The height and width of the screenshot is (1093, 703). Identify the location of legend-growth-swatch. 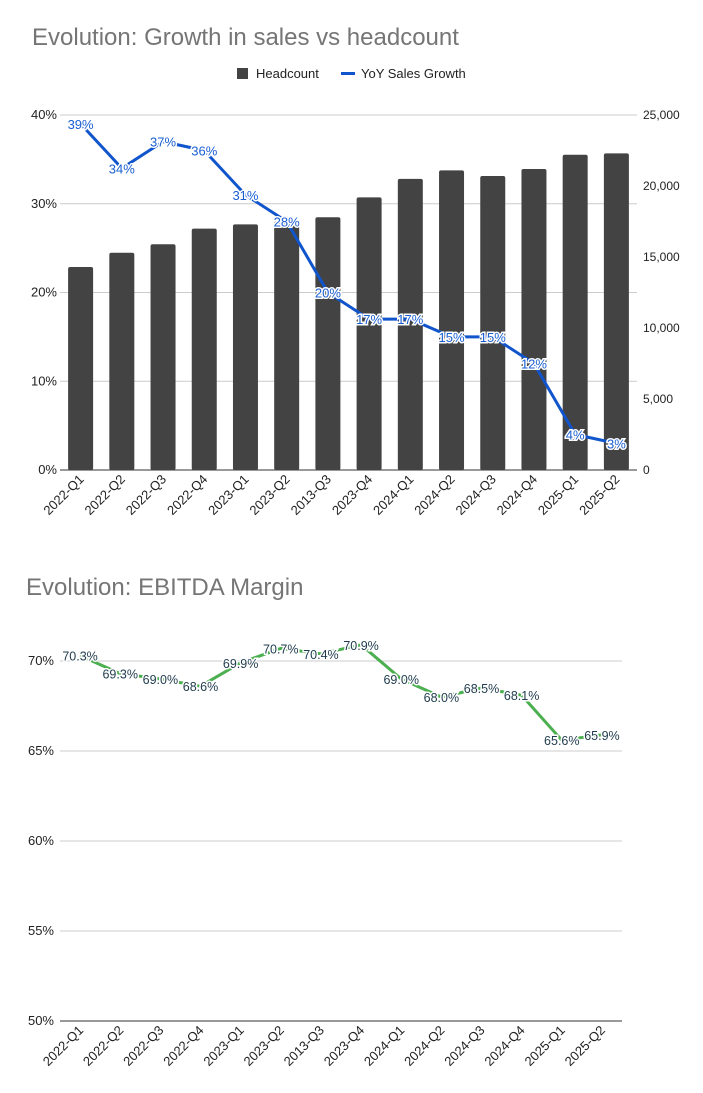
(348, 73).